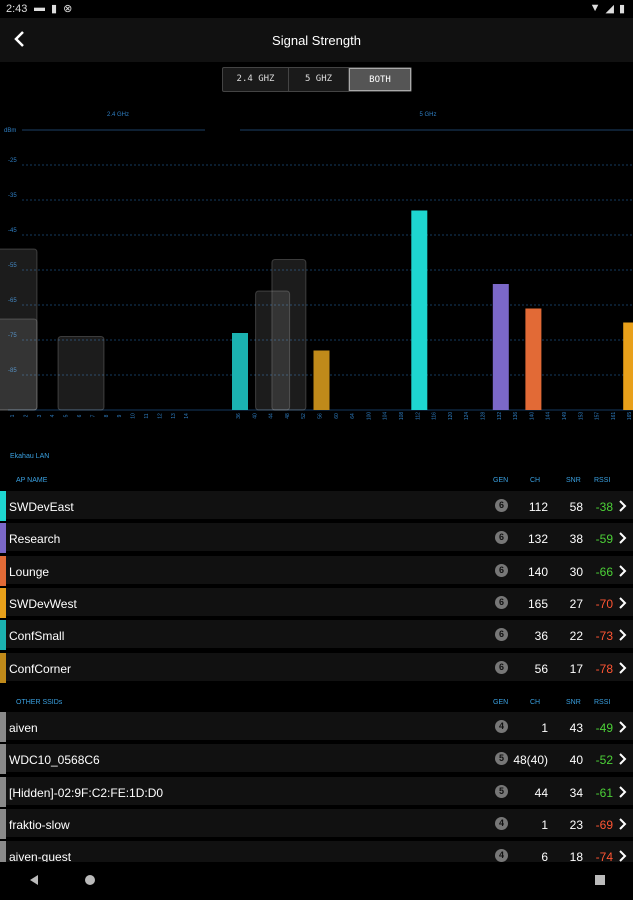 The width and height of the screenshot is (633, 900). Describe the element at coordinates (316, 570) in the screenshot. I see `ap-row: Lounge 6 140 30 -66` at that location.